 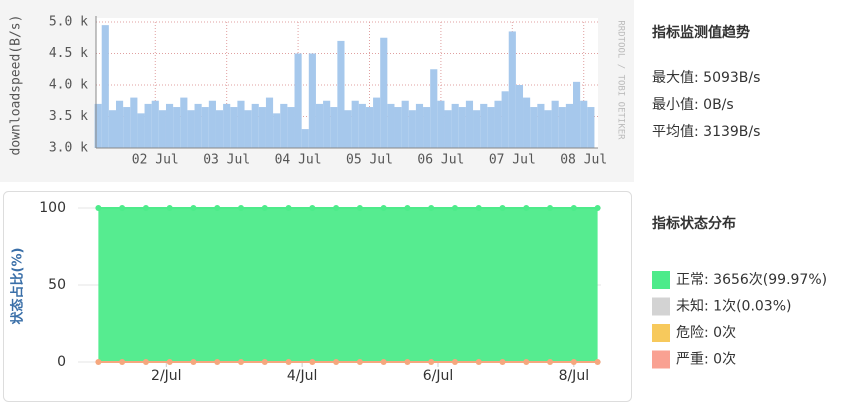 I want to click on y-tick-label: 4.0 k, so click(x=68, y=85).